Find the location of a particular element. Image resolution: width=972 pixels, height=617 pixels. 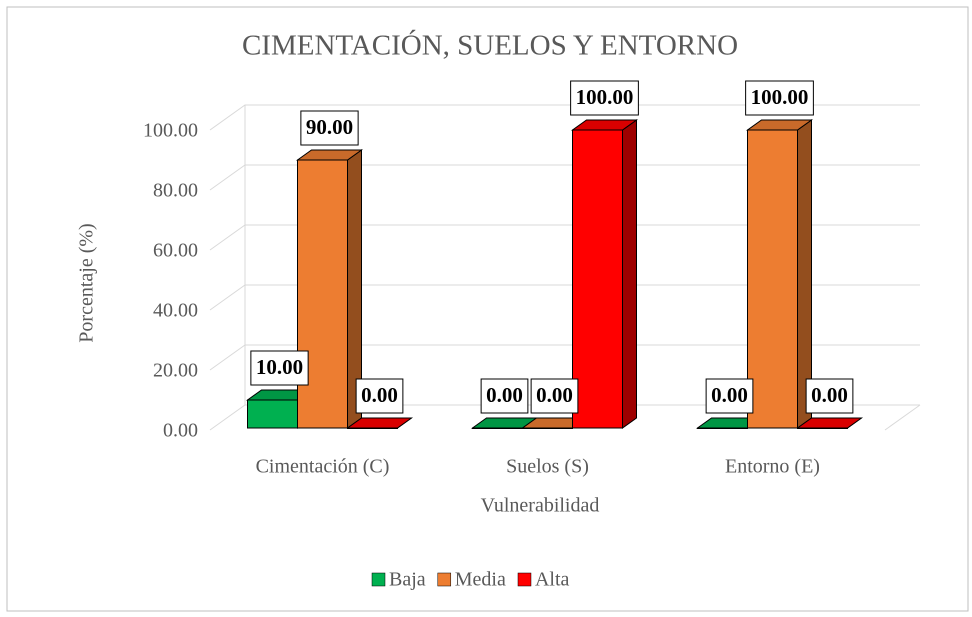

legend-label: Alta is located at coordinates (552, 580).